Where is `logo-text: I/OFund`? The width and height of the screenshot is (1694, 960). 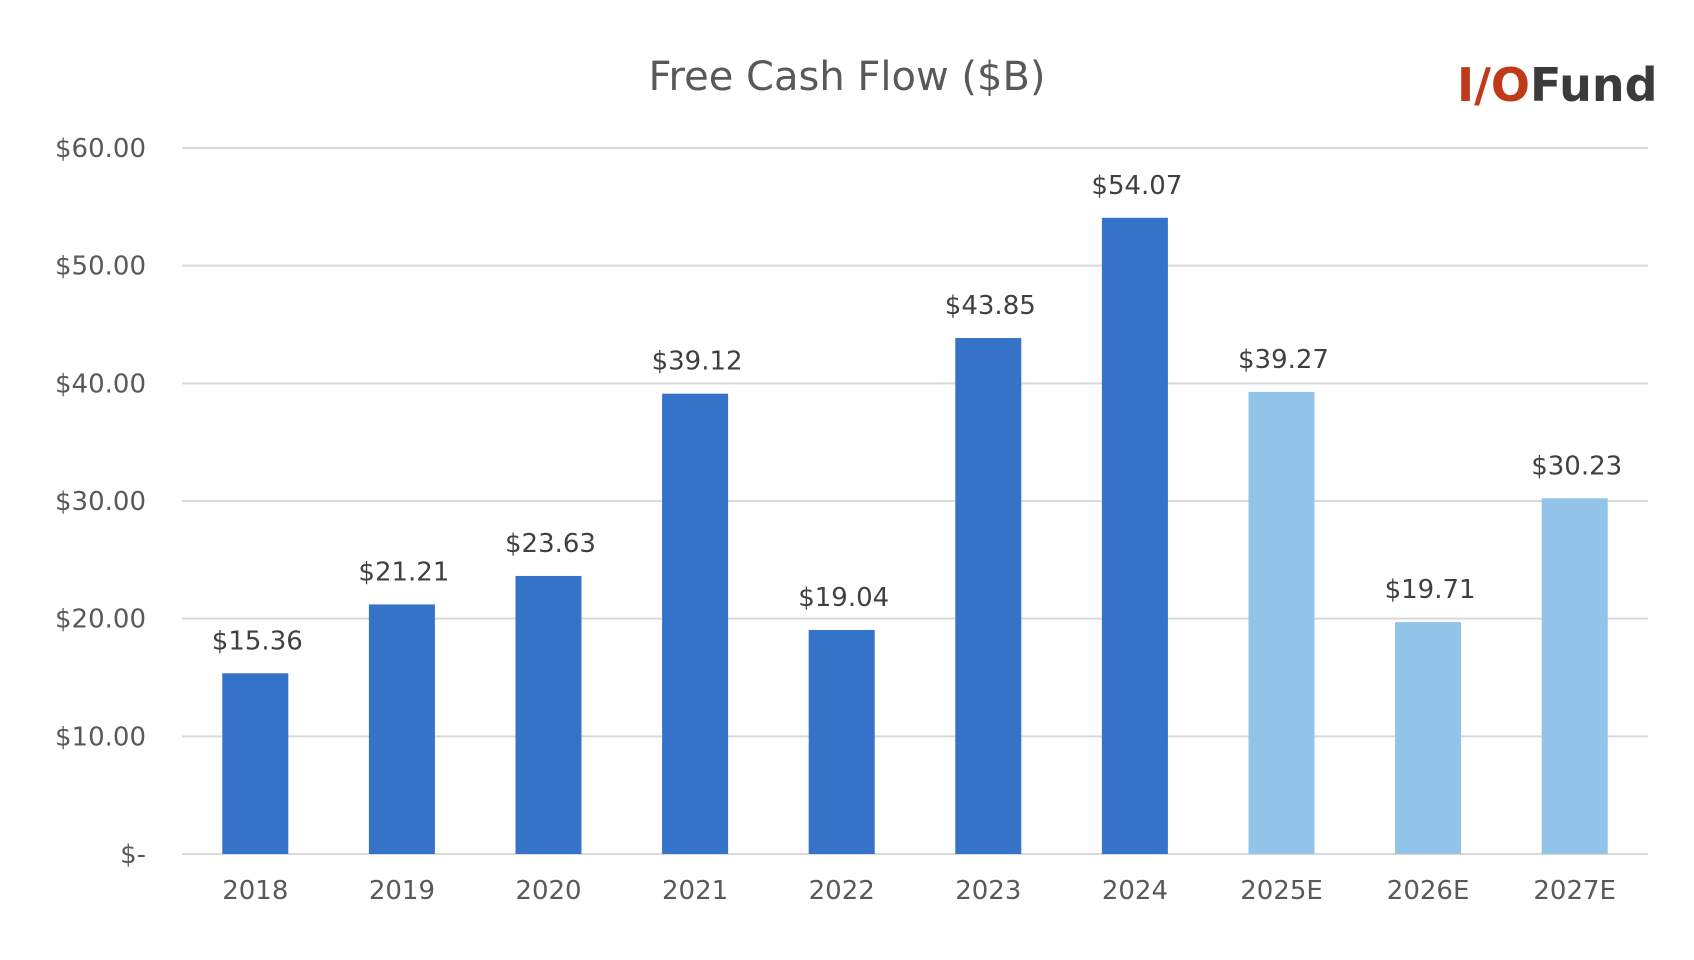
logo-text: I/OFund is located at coordinates (1557, 85).